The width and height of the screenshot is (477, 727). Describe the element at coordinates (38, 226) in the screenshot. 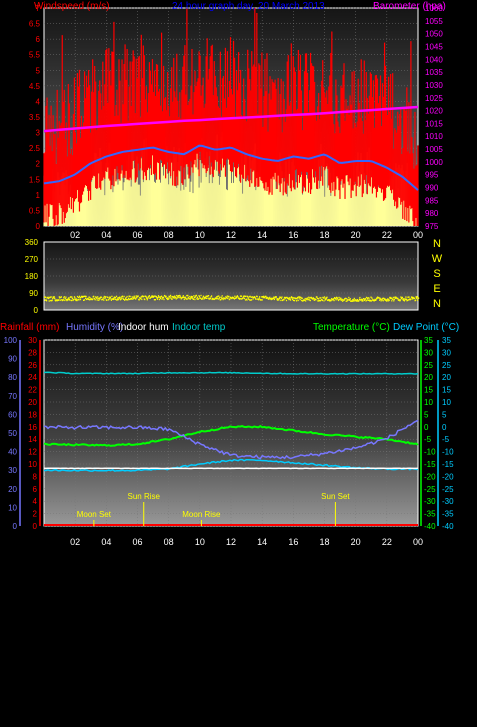

I see `windspeed-tick-label: 0` at that location.